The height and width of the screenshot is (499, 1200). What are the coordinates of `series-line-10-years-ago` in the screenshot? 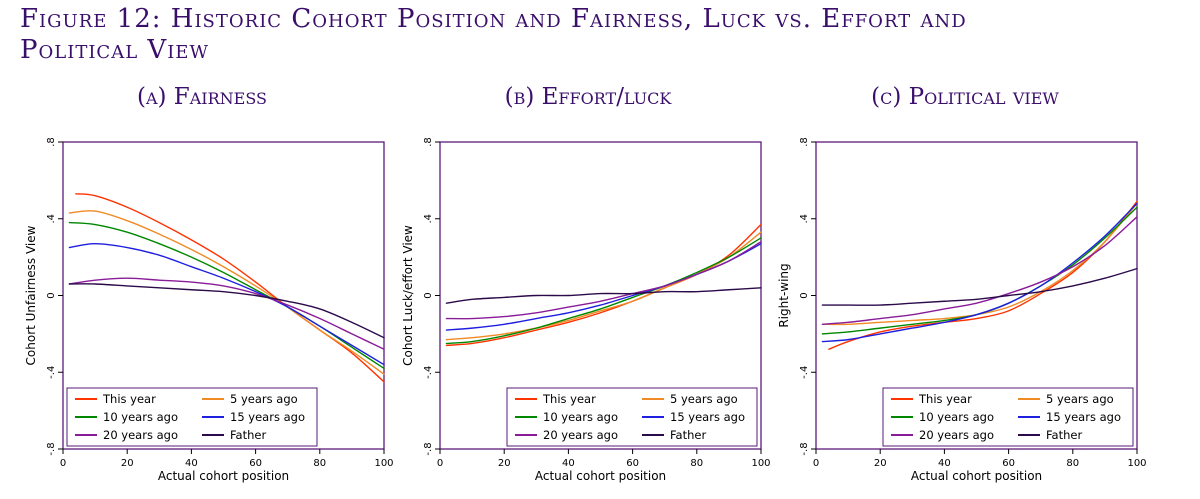 It's located at (603, 291).